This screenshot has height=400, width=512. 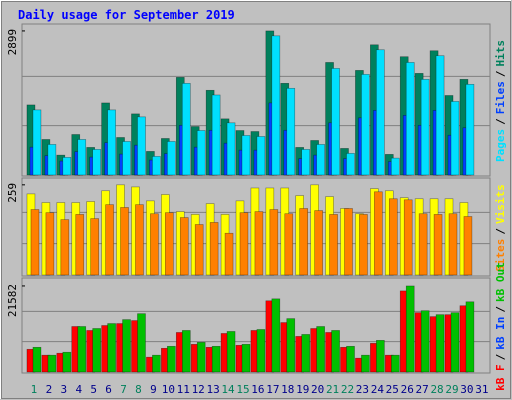 What do you see at coordinates (257, 389) in the screenshot?
I see `x-tick-label: 16` at bounding box center [257, 389].